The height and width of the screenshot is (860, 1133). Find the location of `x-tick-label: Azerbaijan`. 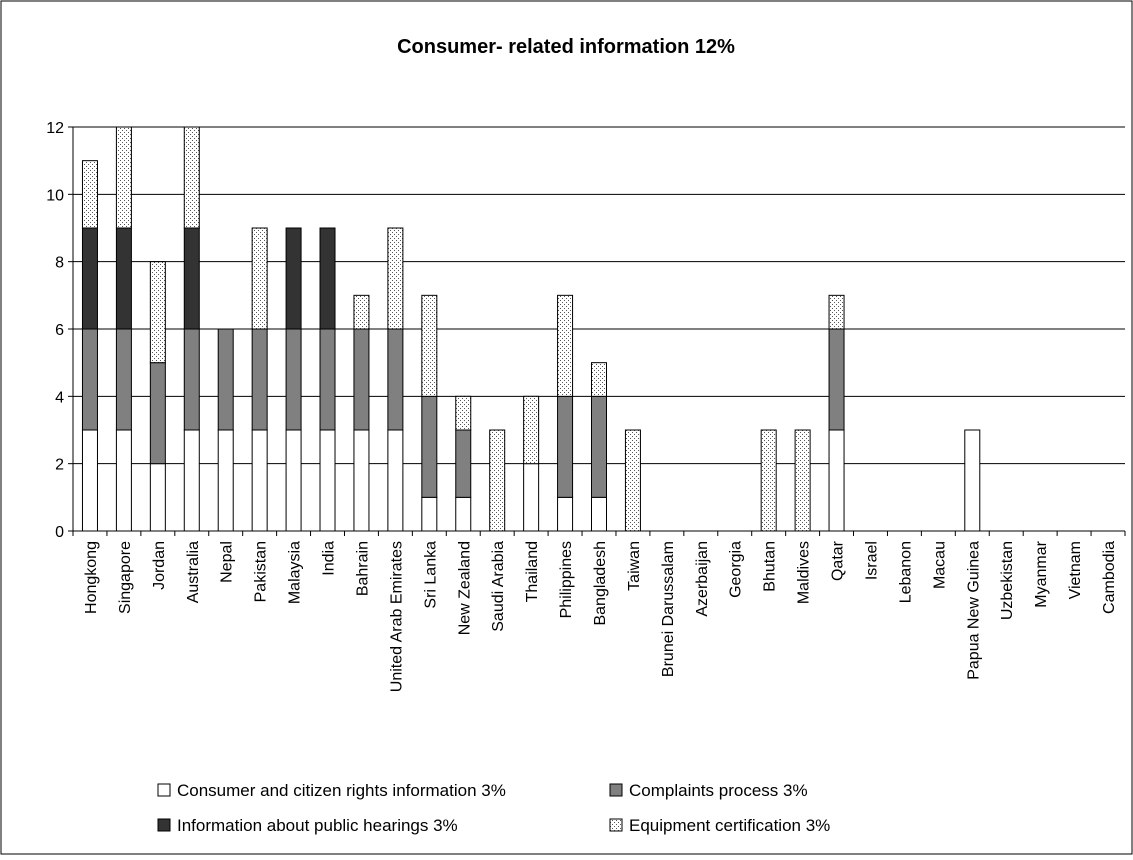

x-tick-label: Azerbaijan is located at coordinates (702, 579).